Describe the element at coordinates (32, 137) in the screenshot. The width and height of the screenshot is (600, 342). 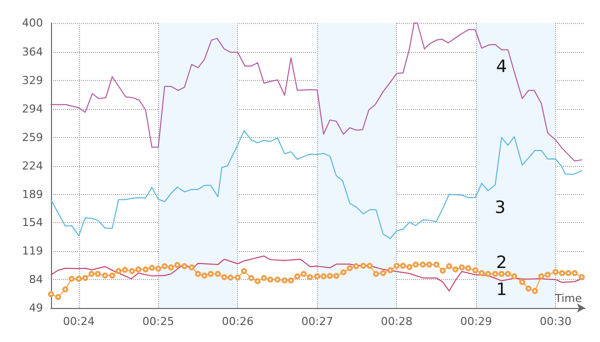
I see `y-tick-label: 259` at that location.